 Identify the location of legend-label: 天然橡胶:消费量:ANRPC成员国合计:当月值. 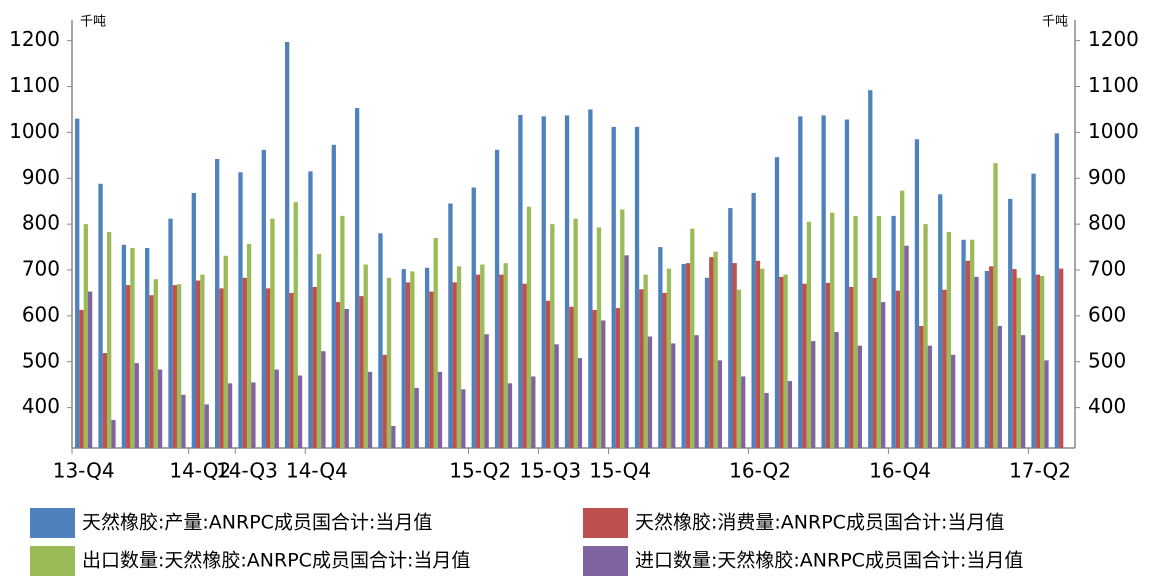
(819, 523).